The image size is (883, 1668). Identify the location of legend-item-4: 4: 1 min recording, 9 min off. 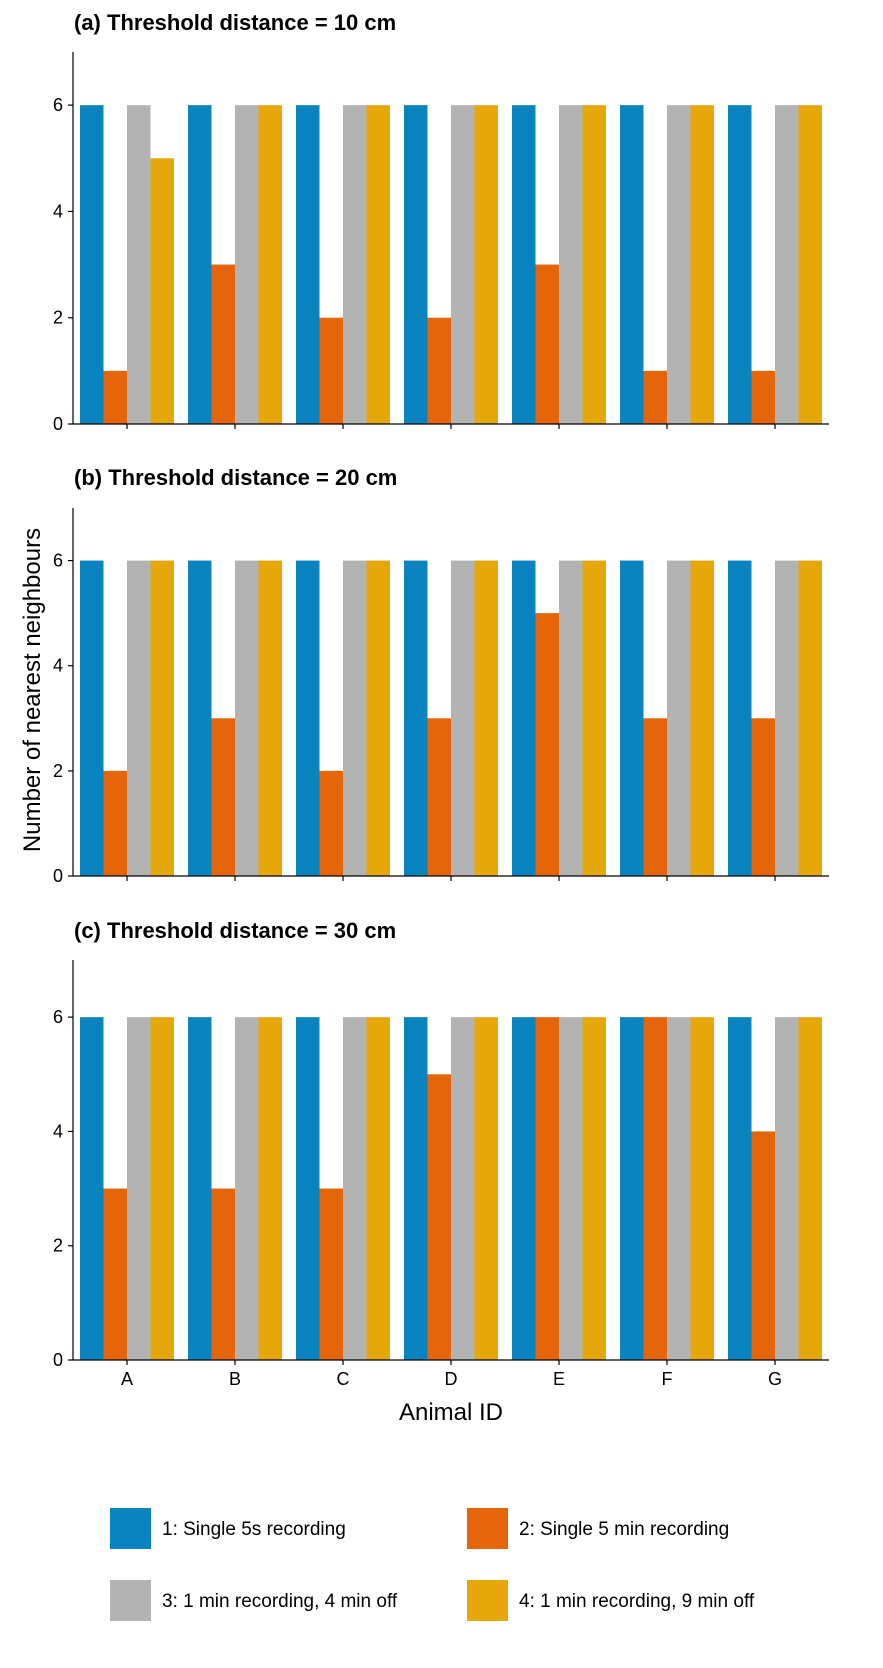
(611, 1600).